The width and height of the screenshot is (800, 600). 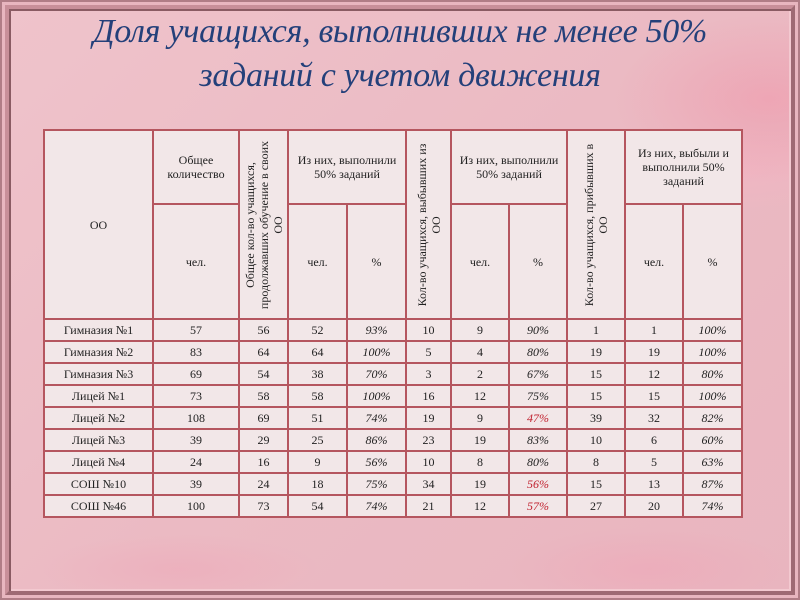 I want to click on cell-oo: Лицей №3, so click(x=98, y=440).